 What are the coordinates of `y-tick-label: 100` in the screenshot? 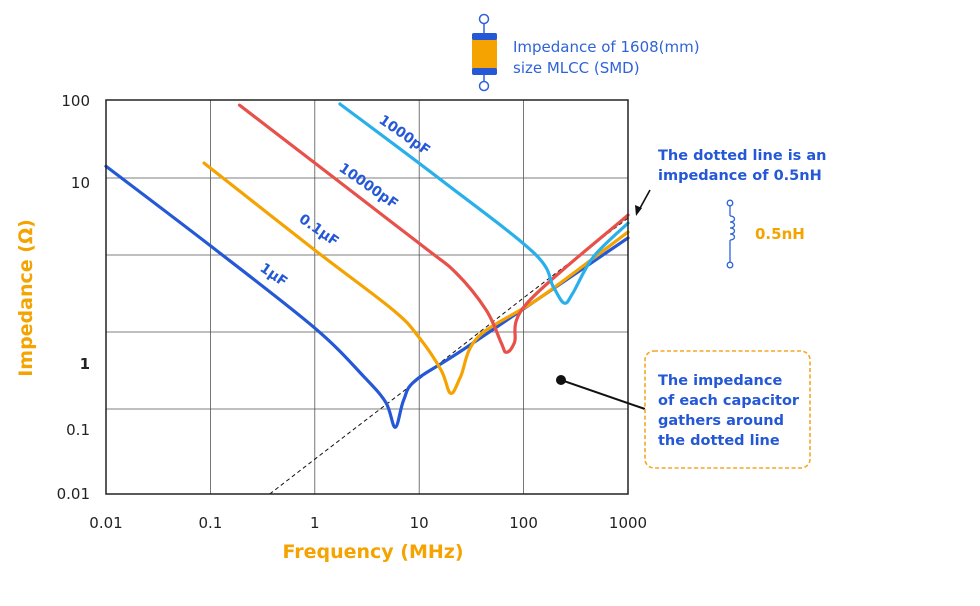 It's located at (75, 101).